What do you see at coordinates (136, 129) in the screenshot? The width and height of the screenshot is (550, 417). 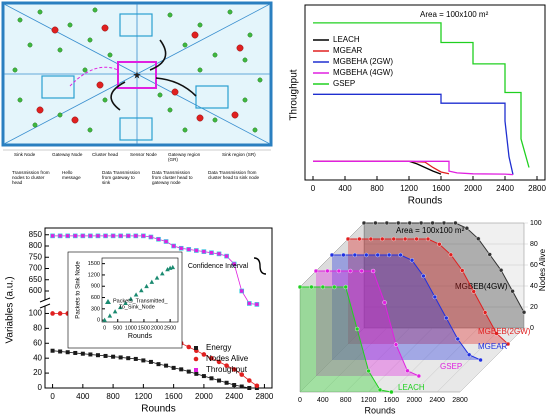 I see `gateway-region` at bounding box center [136, 129].